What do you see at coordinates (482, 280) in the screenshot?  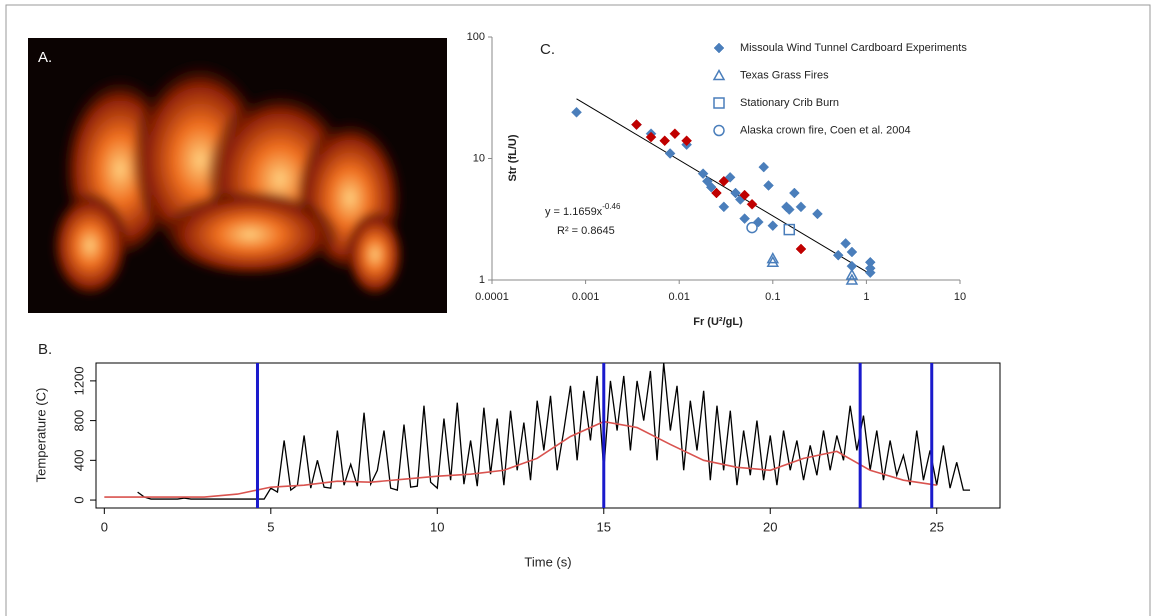 I see `y-tick-label: 1` at bounding box center [482, 280].